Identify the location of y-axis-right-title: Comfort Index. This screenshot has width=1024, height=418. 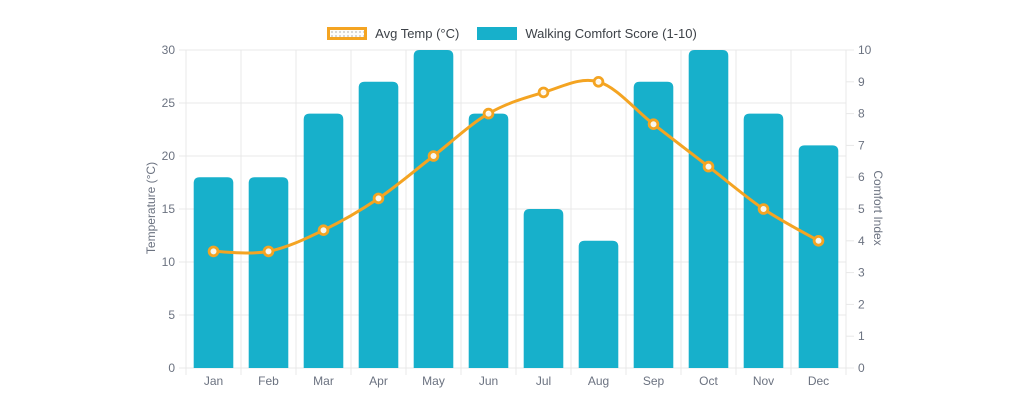
(878, 208).